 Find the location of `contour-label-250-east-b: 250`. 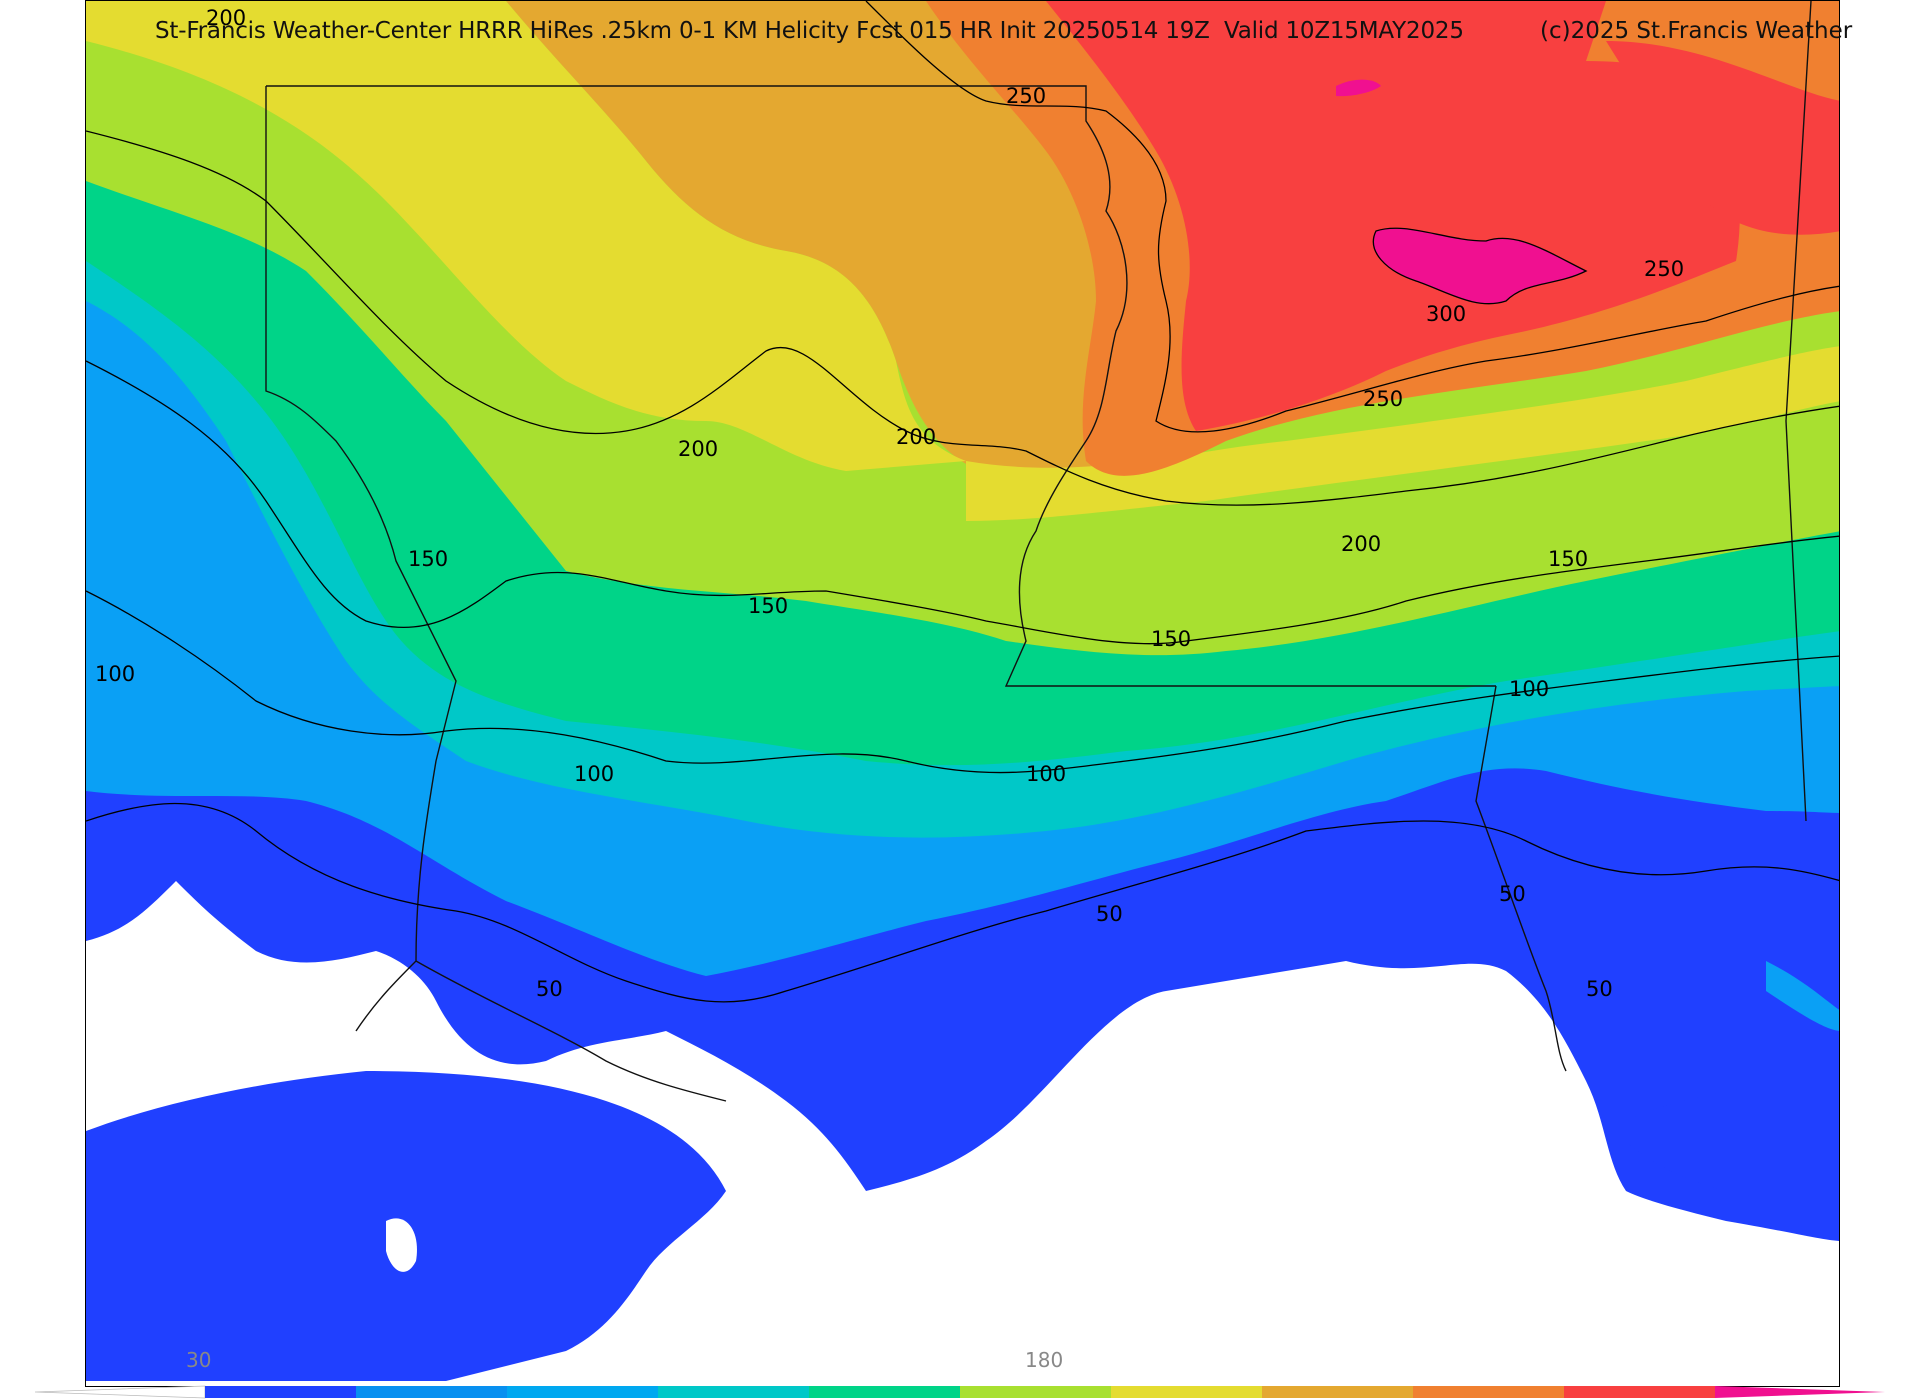

contour-label-250-east-b: 250 is located at coordinates (1664, 269).